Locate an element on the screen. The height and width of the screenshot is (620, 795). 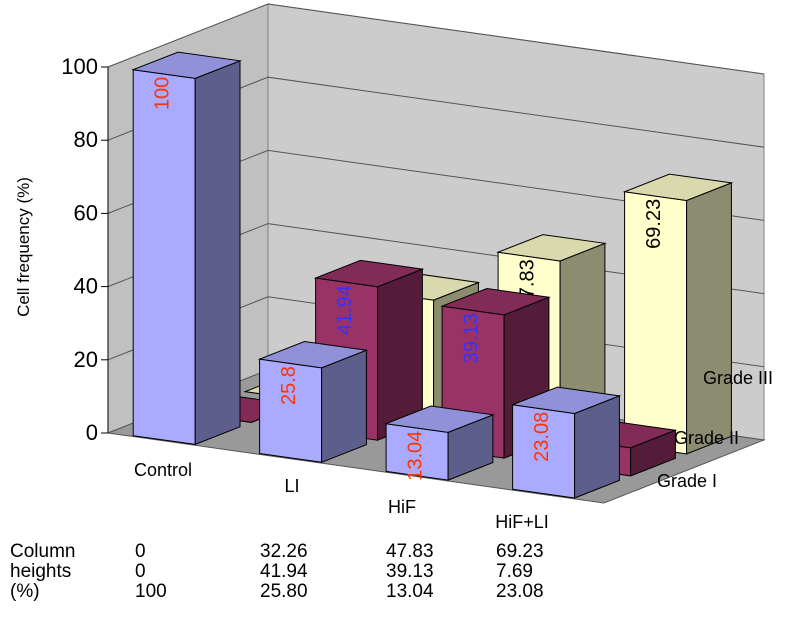
series-depth-label: Grade III is located at coordinates (738, 378).